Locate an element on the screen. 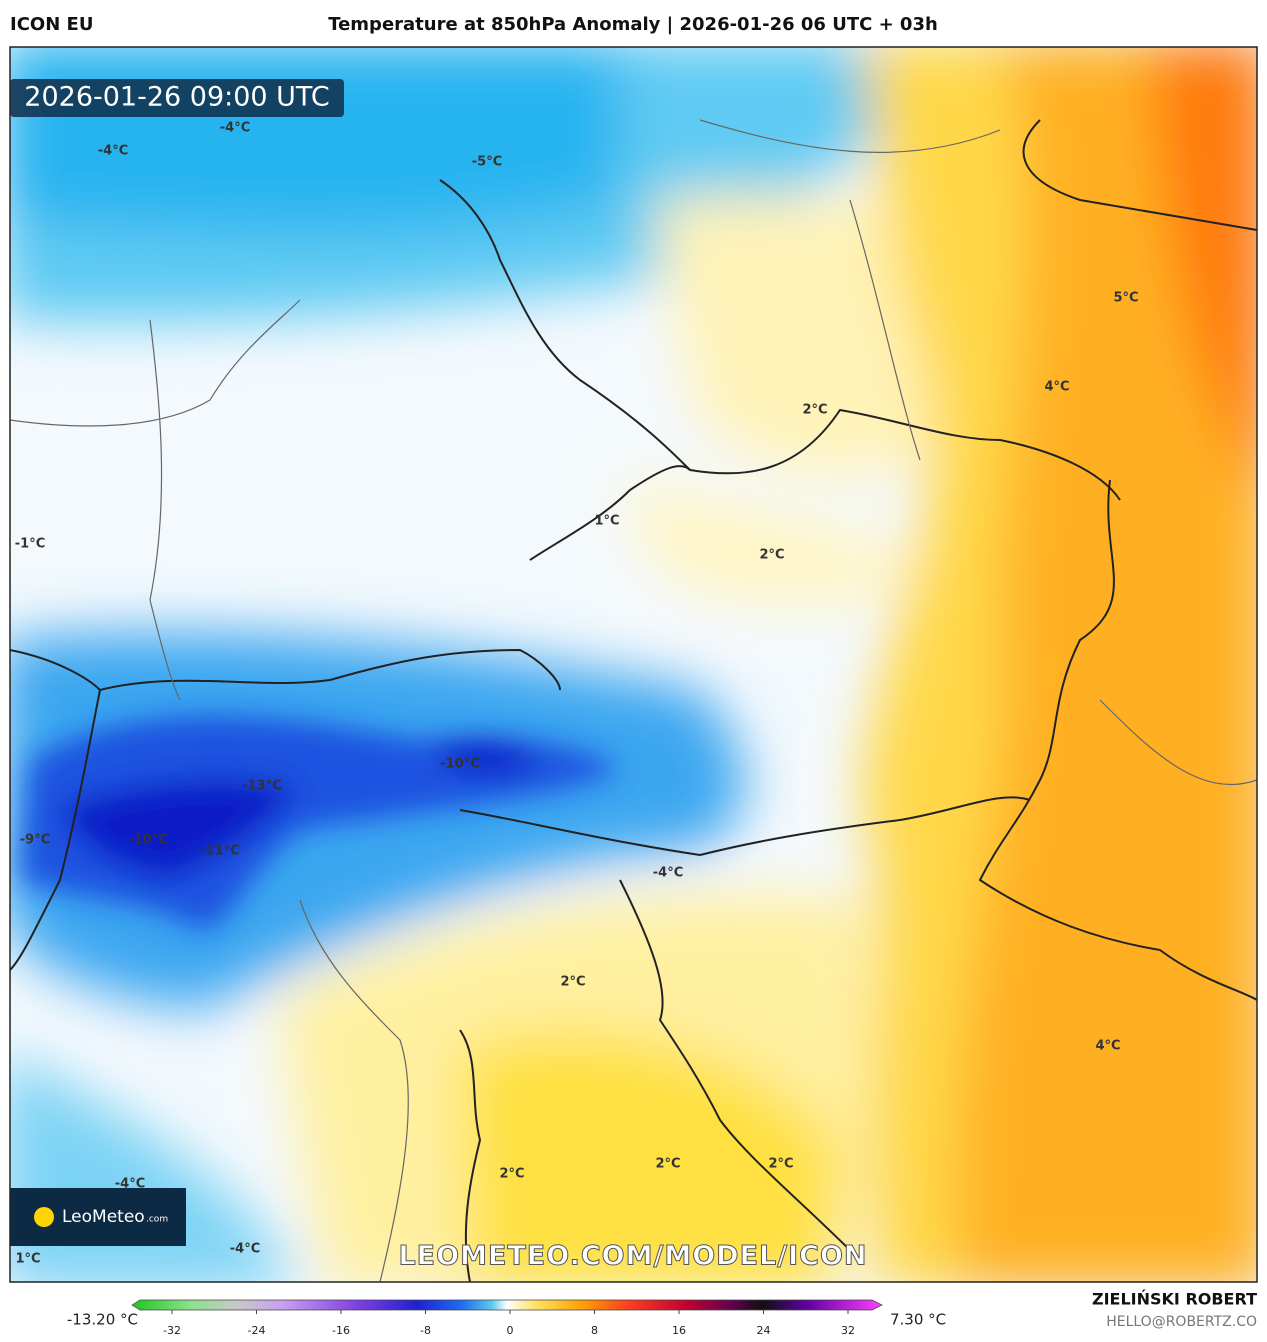 This screenshot has height=1342, width=1267. map-label: -1°C is located at coordinates (30, 544).